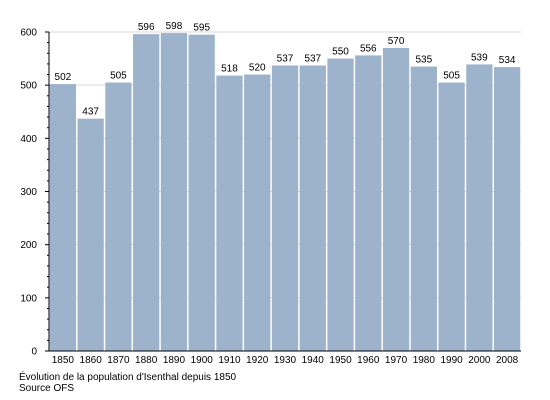 The height and width of the screenshot is (400, 550). What do you see at coordinates (63, 360) in the screenshot?
I see `x-tick-label: 1850` at bounding box center [63, 360].